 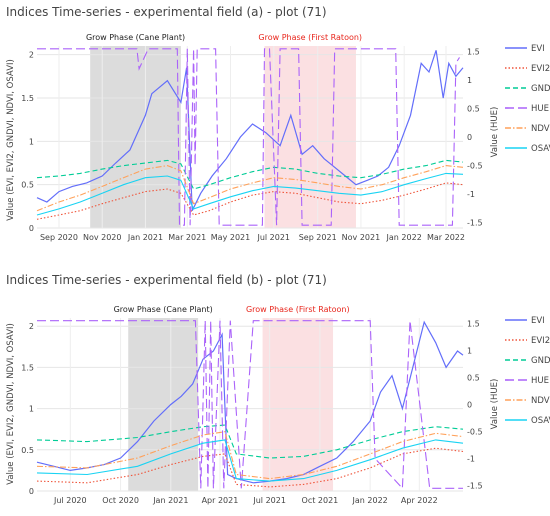 What do you see at coordinates (419, 500) in the screenshot?
I see `x-tick-label: Apr 2022` at bounding box center [419, 500].